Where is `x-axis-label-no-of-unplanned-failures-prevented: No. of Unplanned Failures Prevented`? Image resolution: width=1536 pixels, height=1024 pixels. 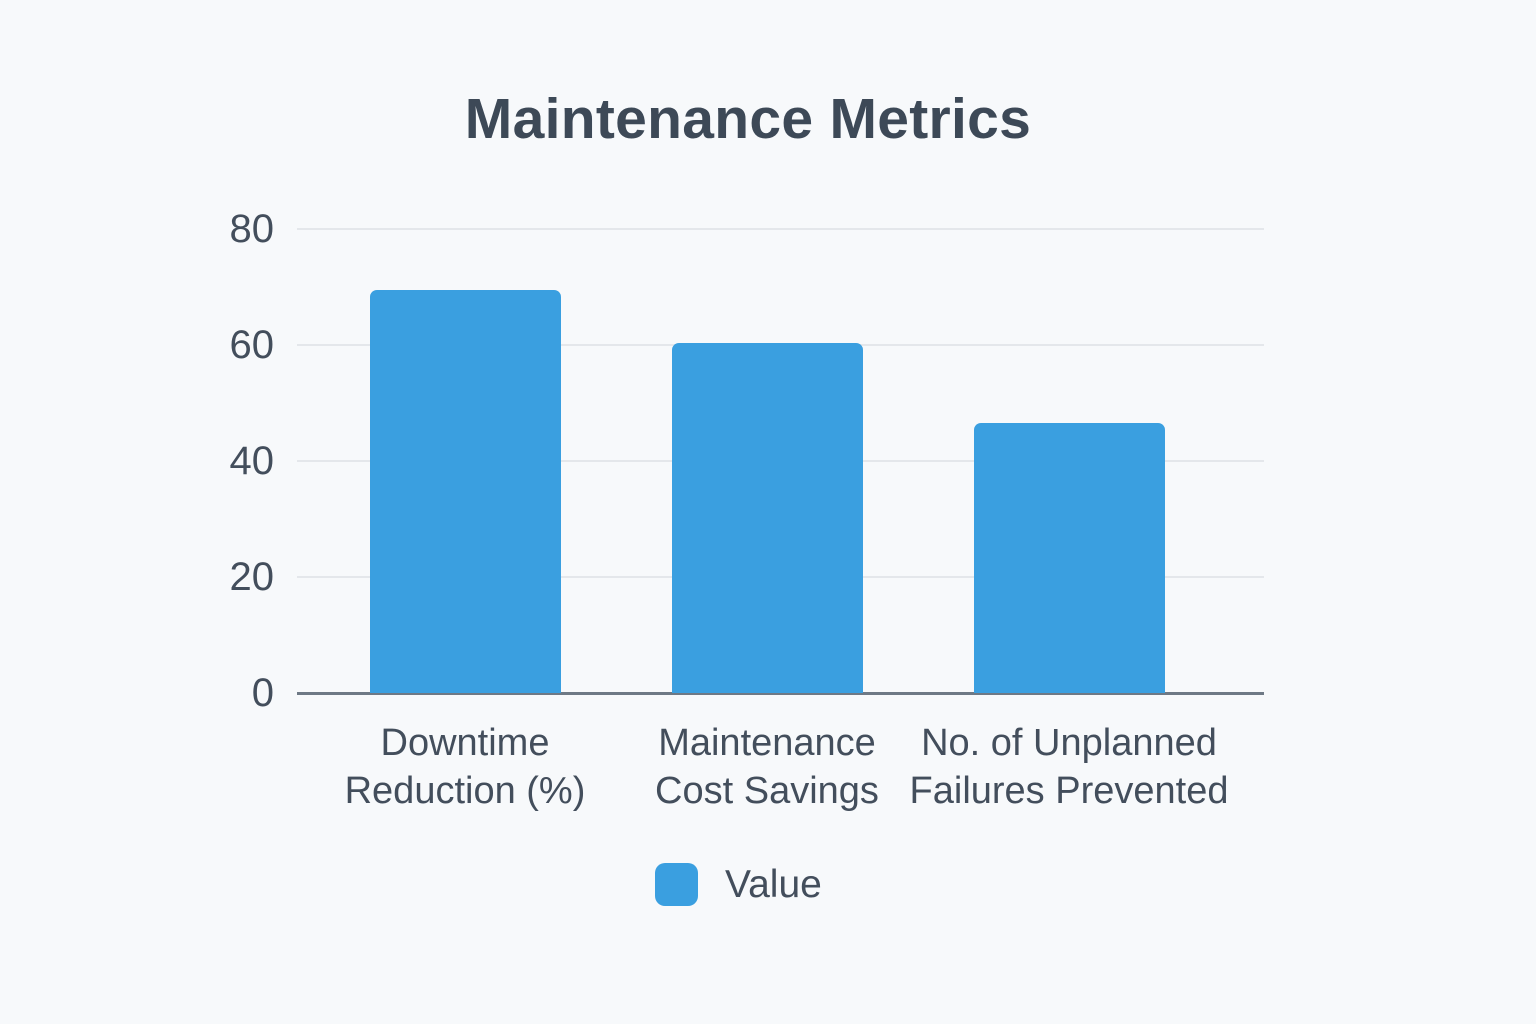 x-axis-label-no-of-unplanned-failures-prevented: No. of Unplanned Failures Prevented is located at coordinates (1069, 767).